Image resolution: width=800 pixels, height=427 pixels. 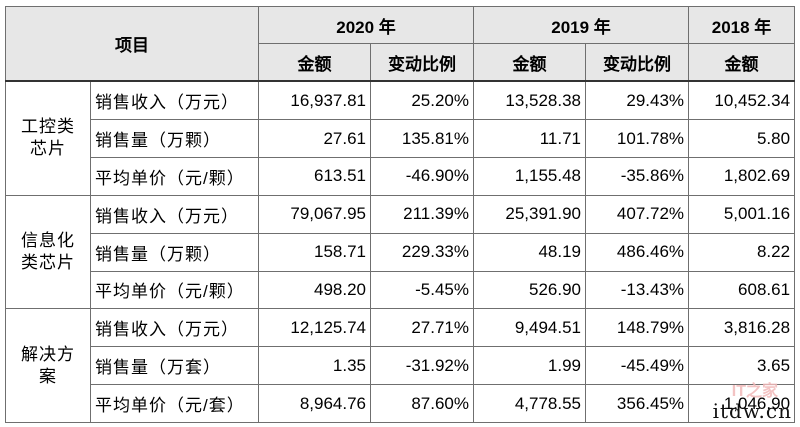 What do you see at coordinates (422, 403) in the screenshot?
I see `change-2020: 87.60%` at bounding box center [422, 403].